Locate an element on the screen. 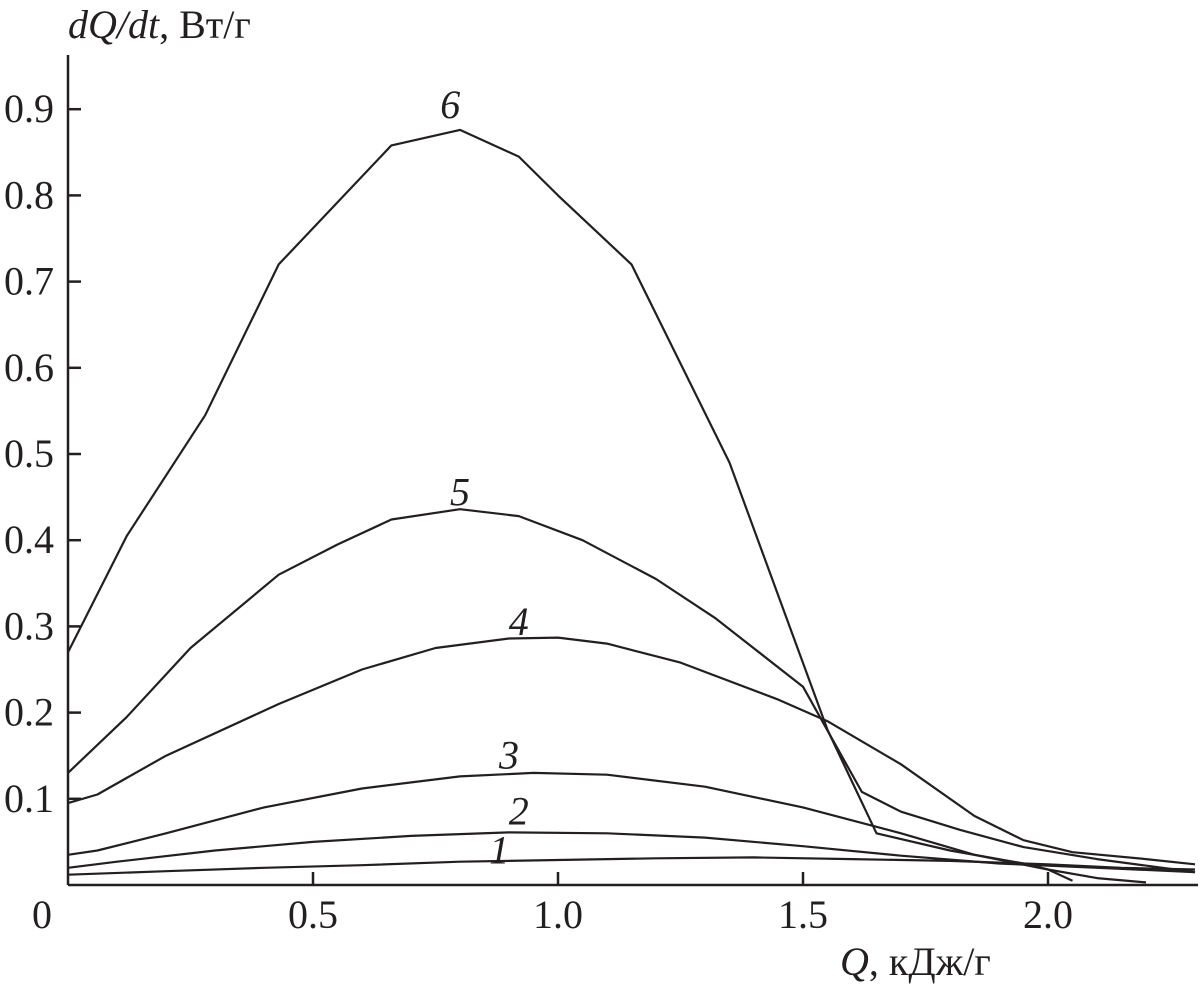  x-tick-label: 0.5 is located at coordinates (313, 914).